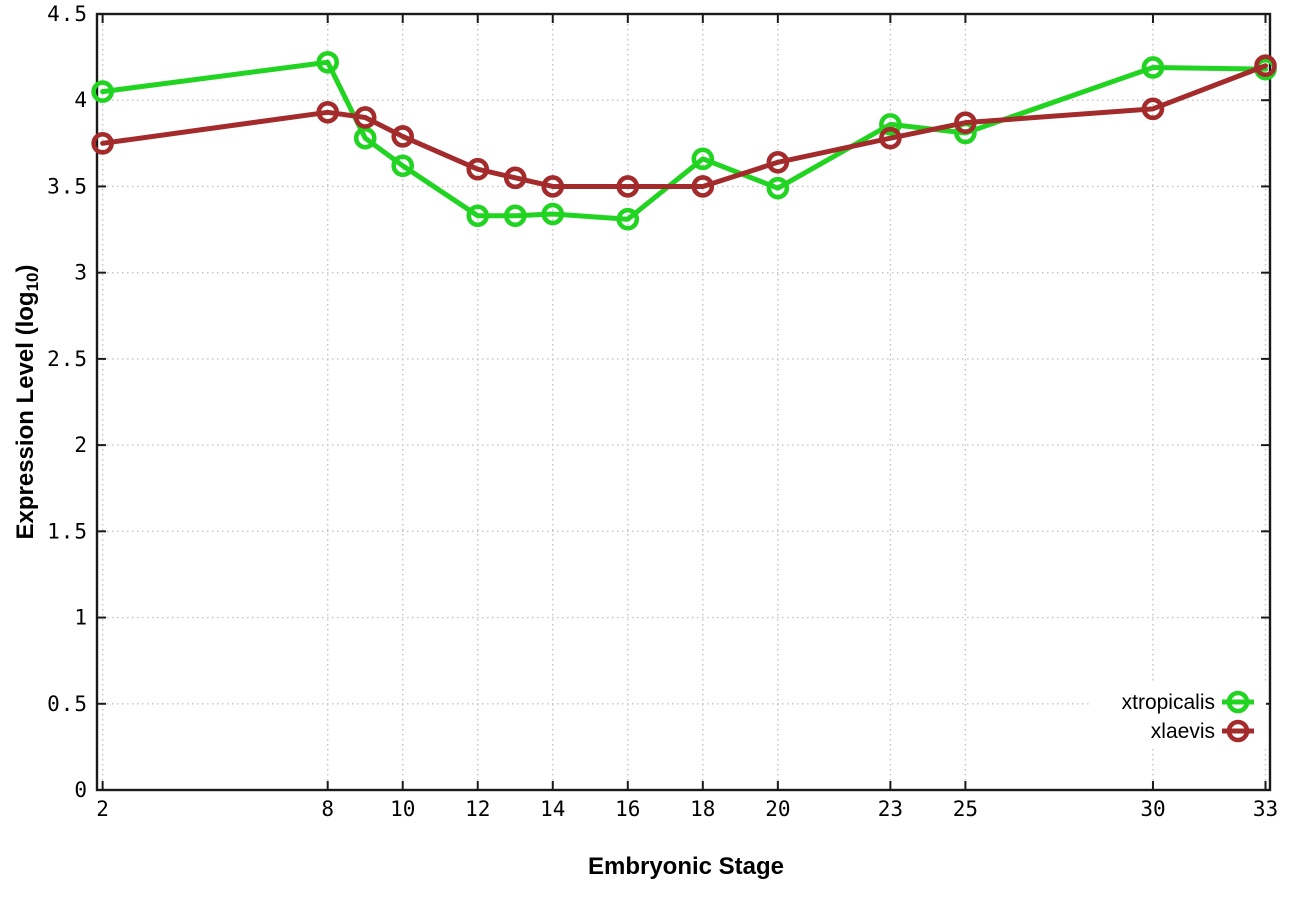 This screenshot has height=907, width=1296. I want to click on x-tick-label: 12, so click(477, 809).